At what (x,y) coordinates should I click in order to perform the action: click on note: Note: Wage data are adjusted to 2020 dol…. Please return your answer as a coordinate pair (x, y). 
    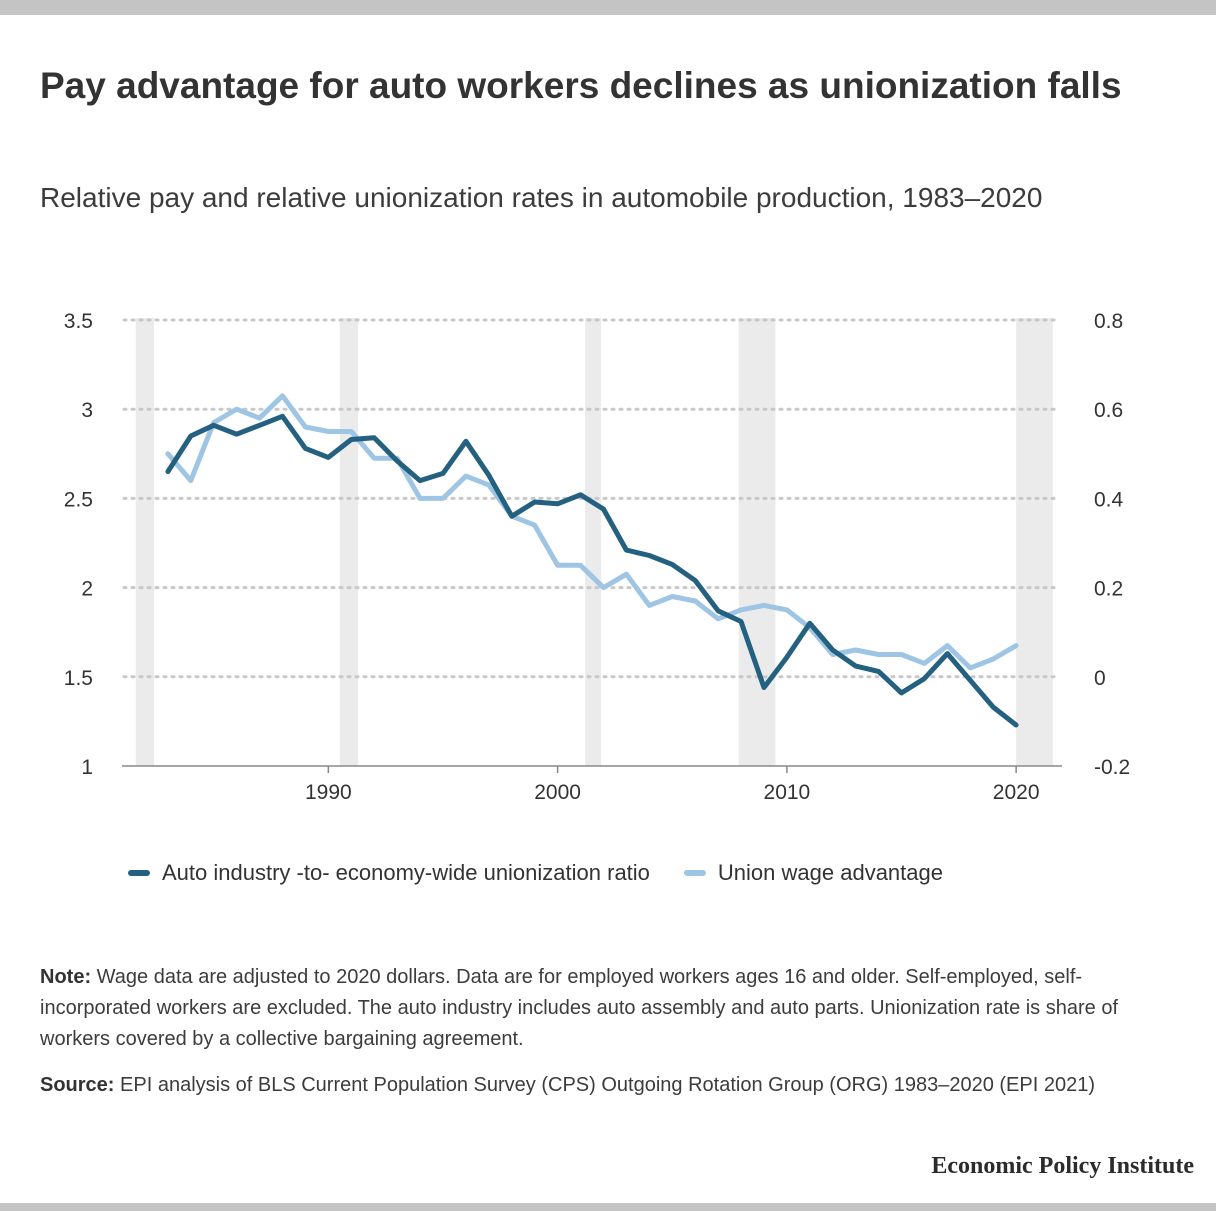
    Looking at the image, I should click on (610, 1008).